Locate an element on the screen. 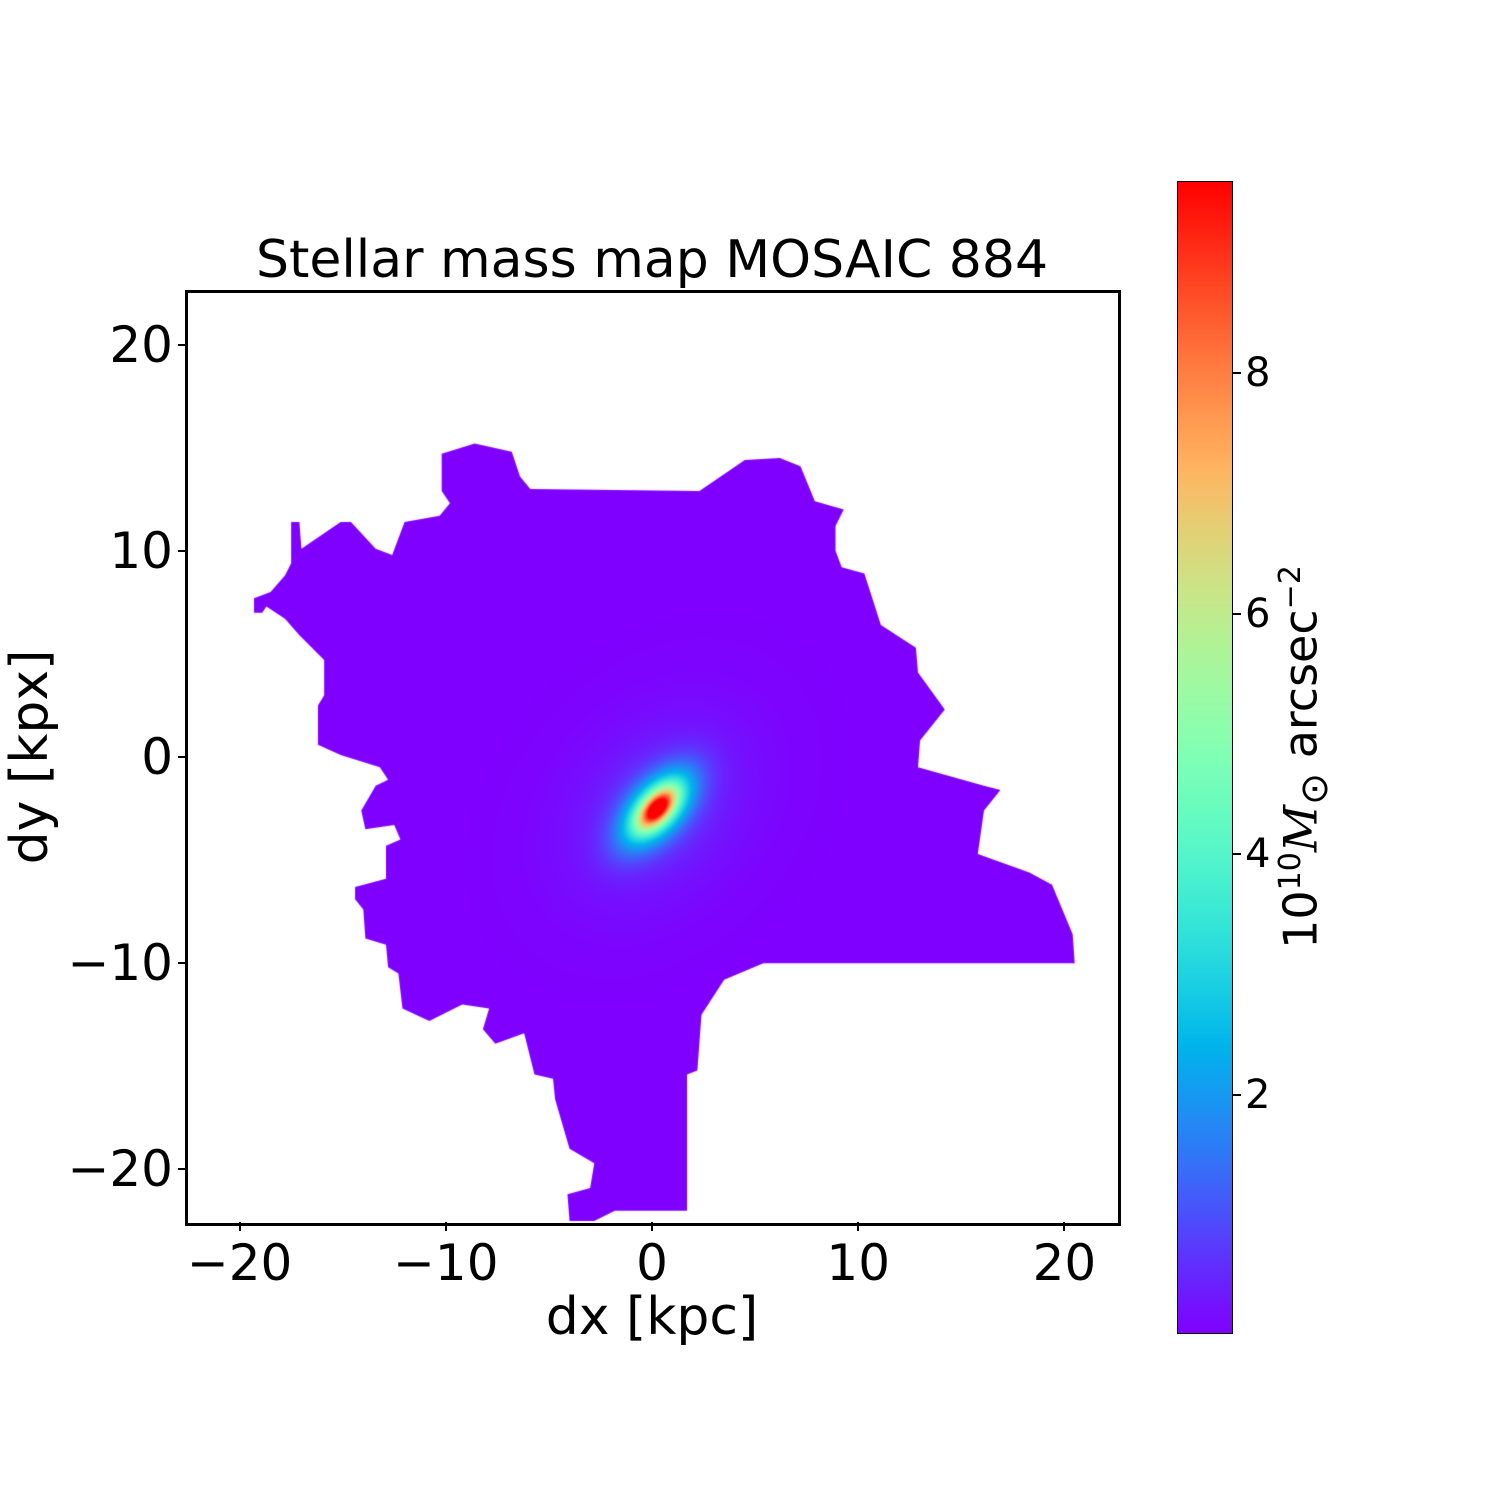 The image size is (1500, 1500). x-tick-label: 20 is located at coordinates (1064, 1263).